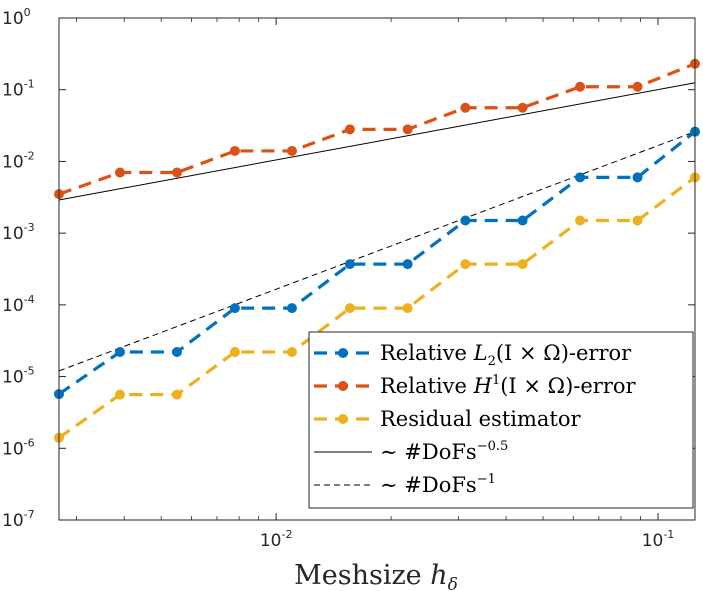  I want to click on legend-label: ∼ #DoFs−0.5, so click(444, 451).